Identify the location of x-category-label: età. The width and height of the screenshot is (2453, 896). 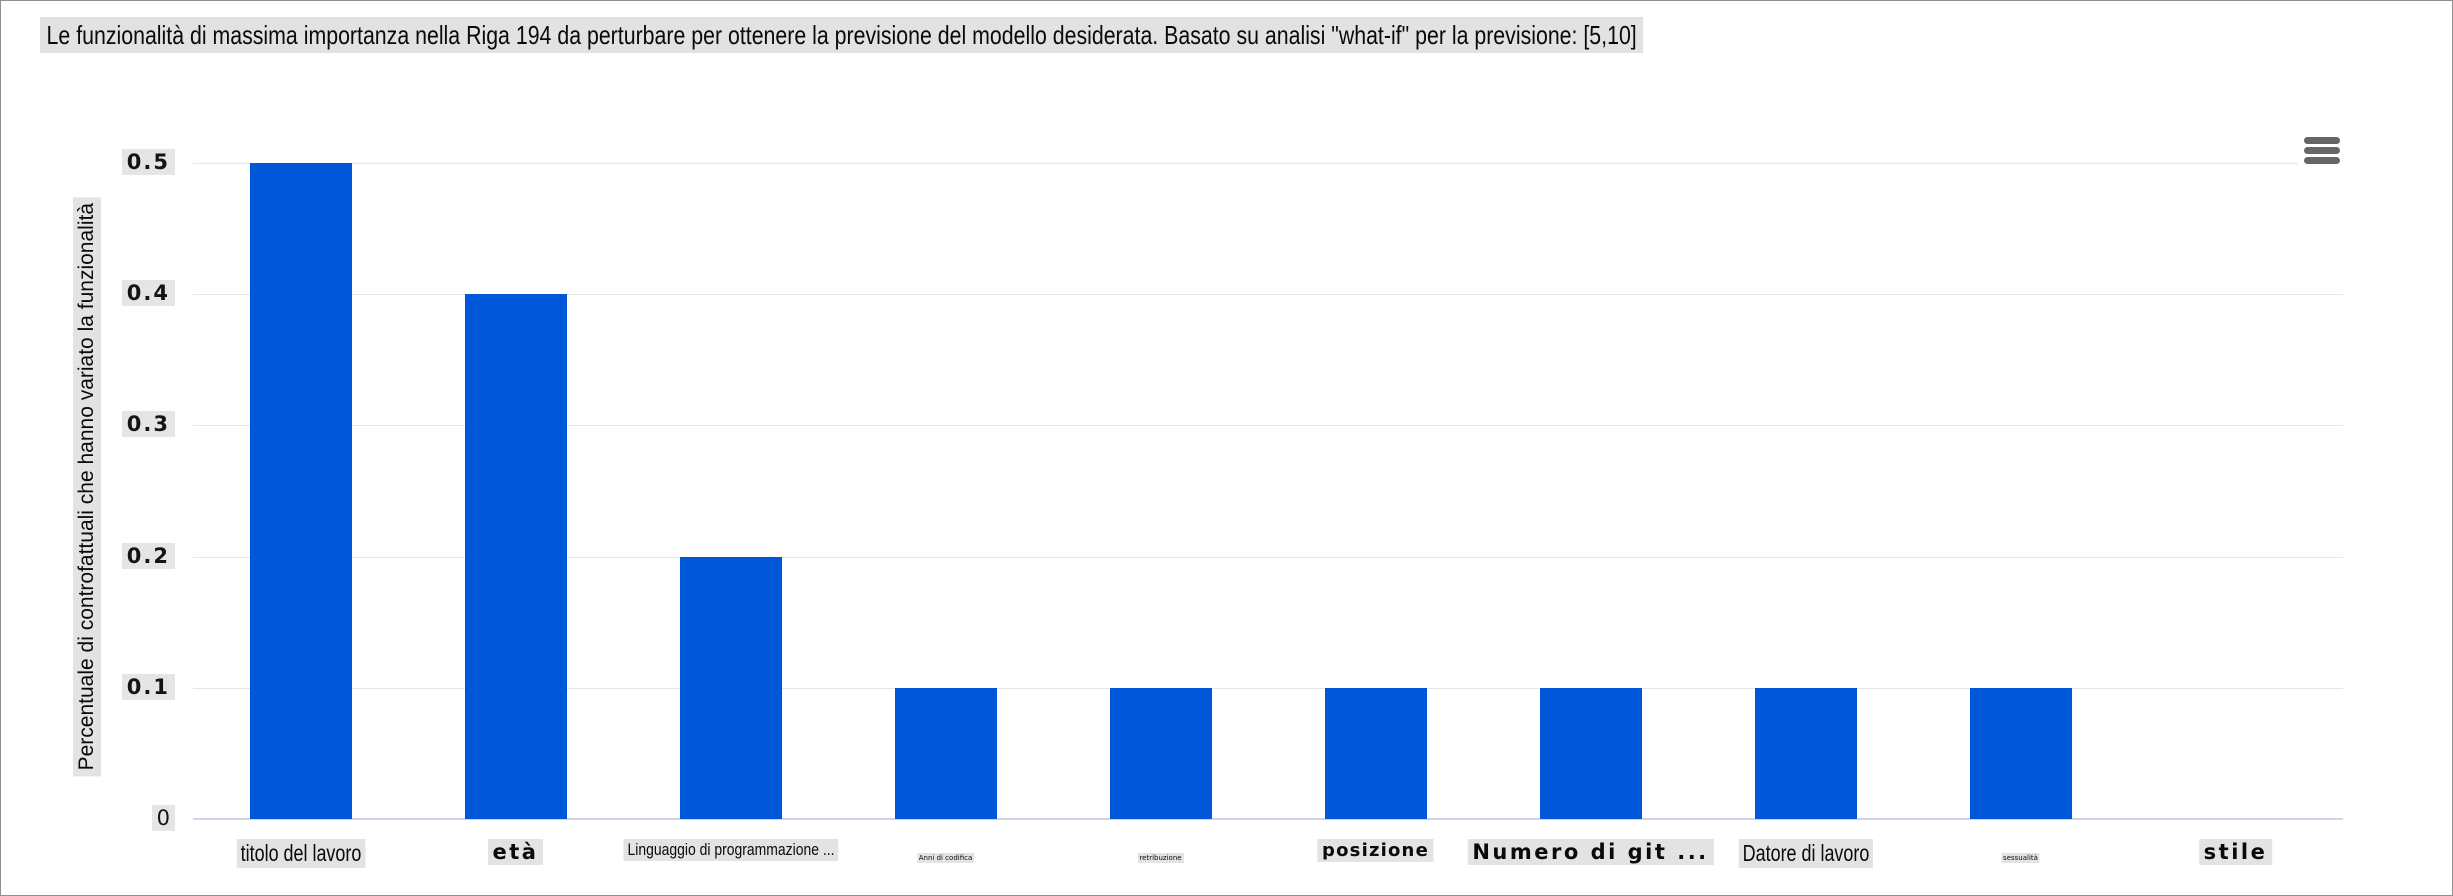
(515, 852).